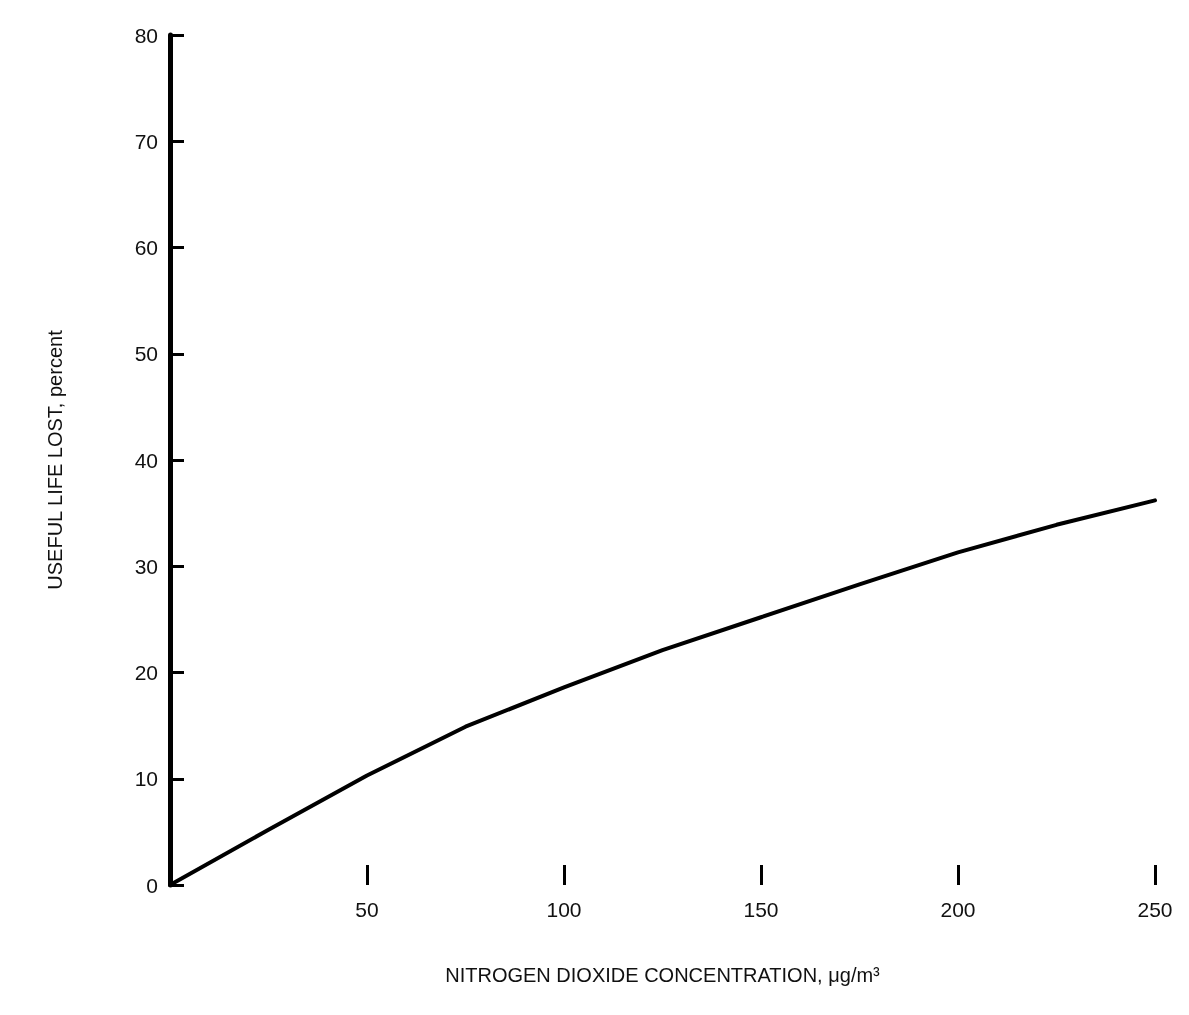 The height and width of the screenshot is (1015, 1189). What do you see at coordinates (146, 35) in the screenshot?
I see `y-tick-label: 80` at bounding box center [146, 35].